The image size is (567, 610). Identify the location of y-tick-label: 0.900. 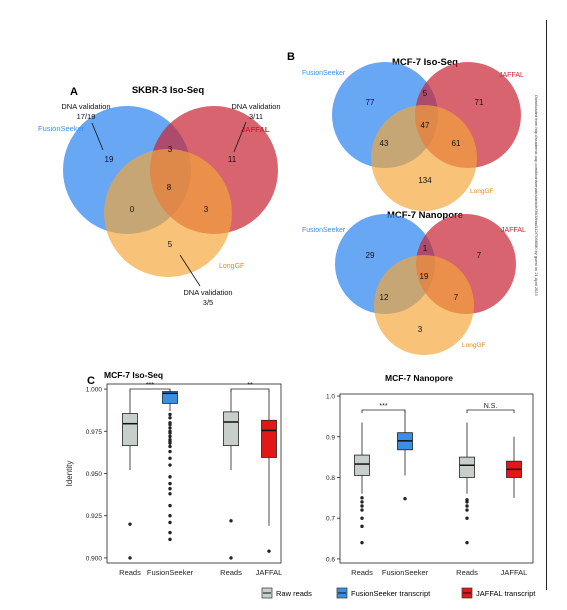
(94, 558).